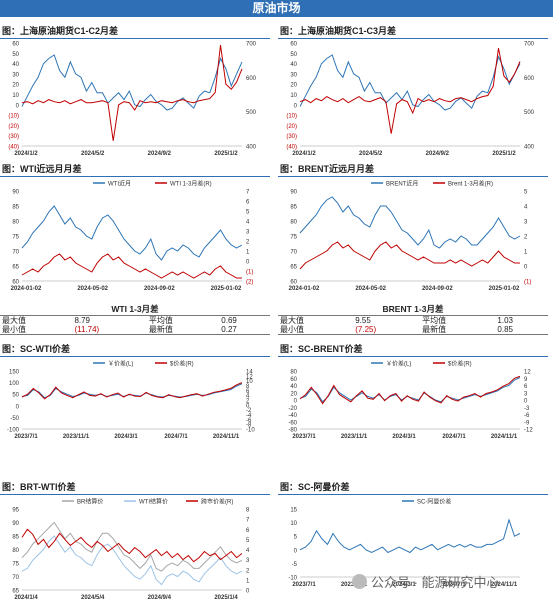  I want to click on y-tick-label: 95, so click(15, 511).